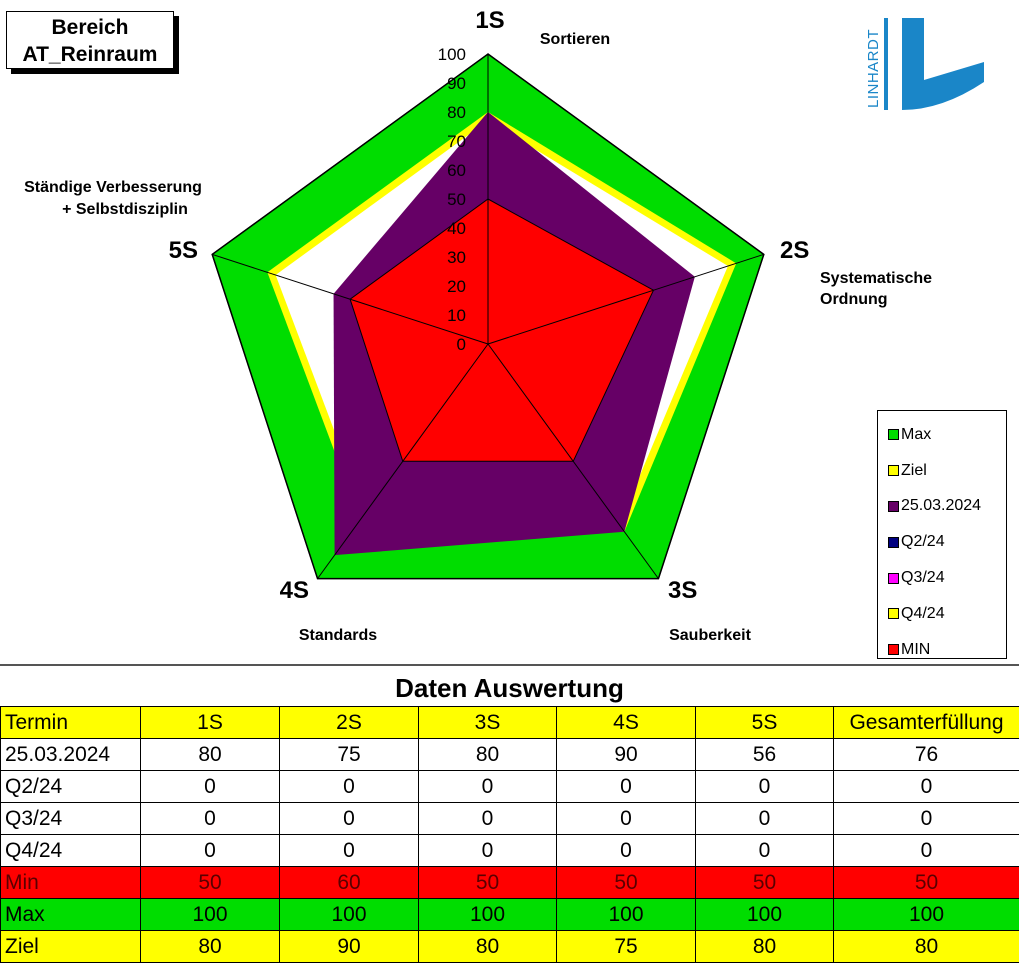  What do you see at coordinates (90, 54) in the screenshot?
I see `area-label-line2: AT_Reinraum` at bounding box center [90, 54].